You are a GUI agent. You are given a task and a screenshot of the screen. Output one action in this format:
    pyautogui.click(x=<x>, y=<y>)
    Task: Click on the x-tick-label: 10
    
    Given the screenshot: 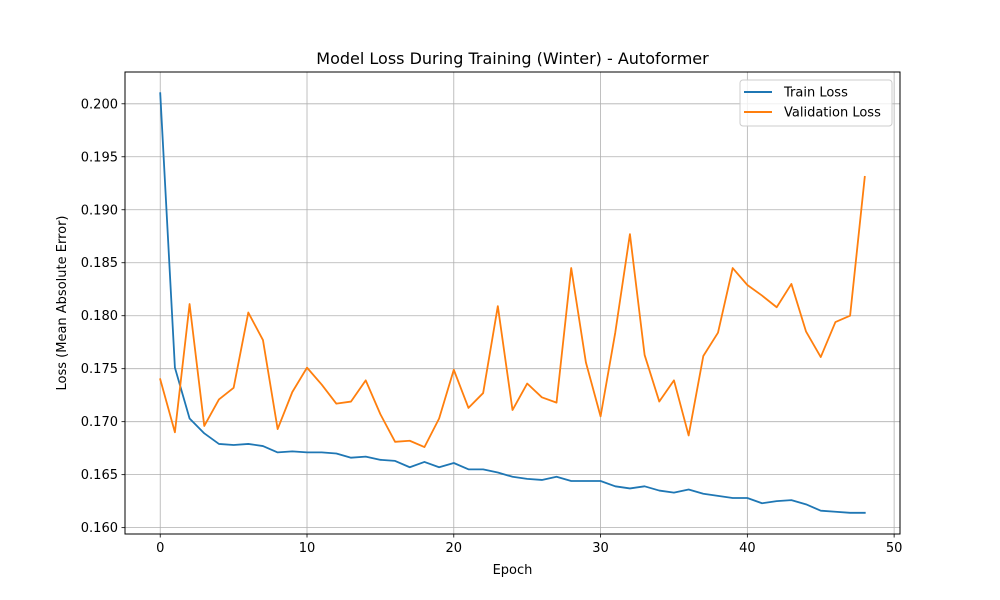 What is the action you would take?
    pyautogui.click(x=307, y=548)
    